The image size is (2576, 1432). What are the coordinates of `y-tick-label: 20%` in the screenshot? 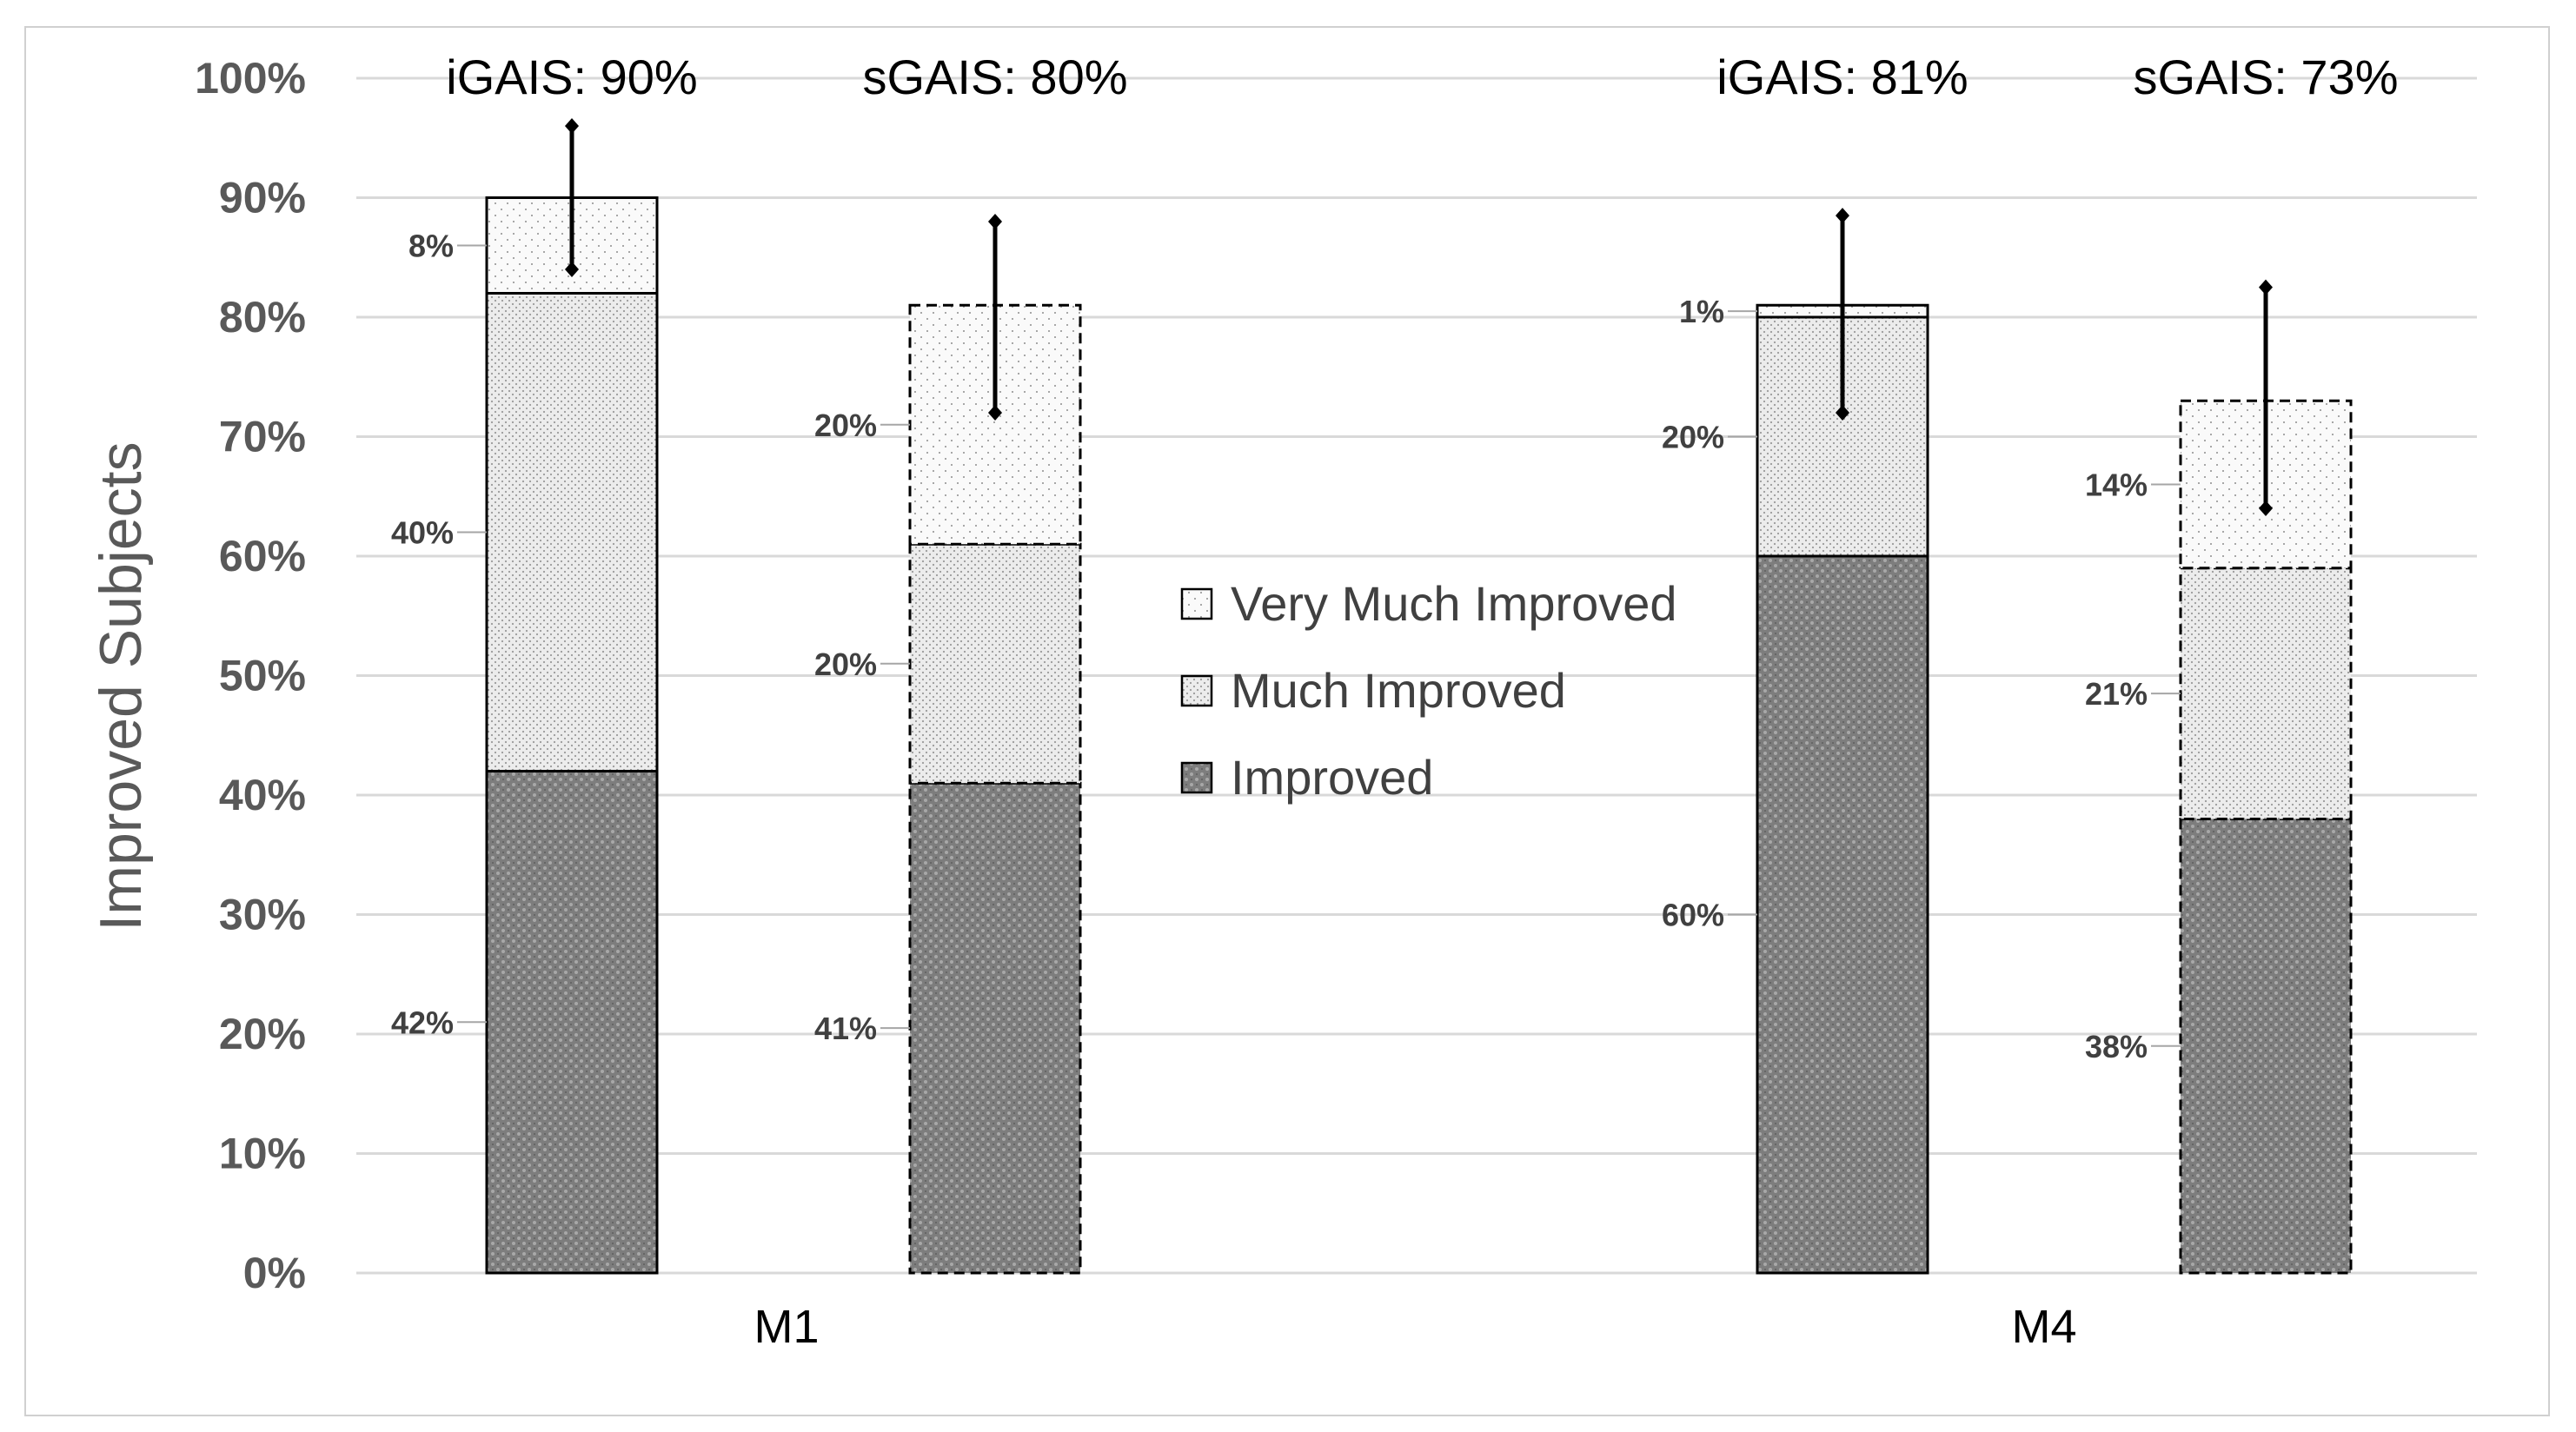 It's located at (262, 1034).